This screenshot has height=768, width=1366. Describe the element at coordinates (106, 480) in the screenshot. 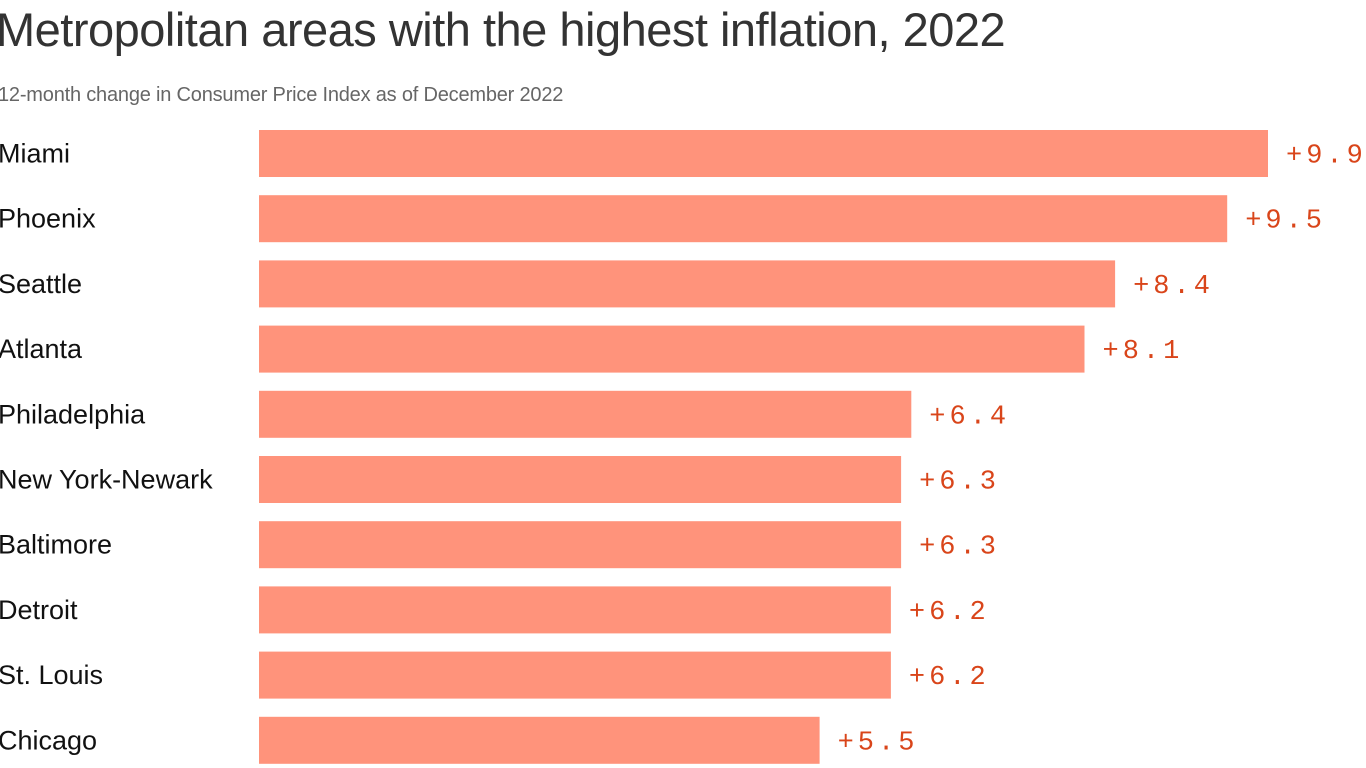

I see `category-label: New York-Newark` at that location.